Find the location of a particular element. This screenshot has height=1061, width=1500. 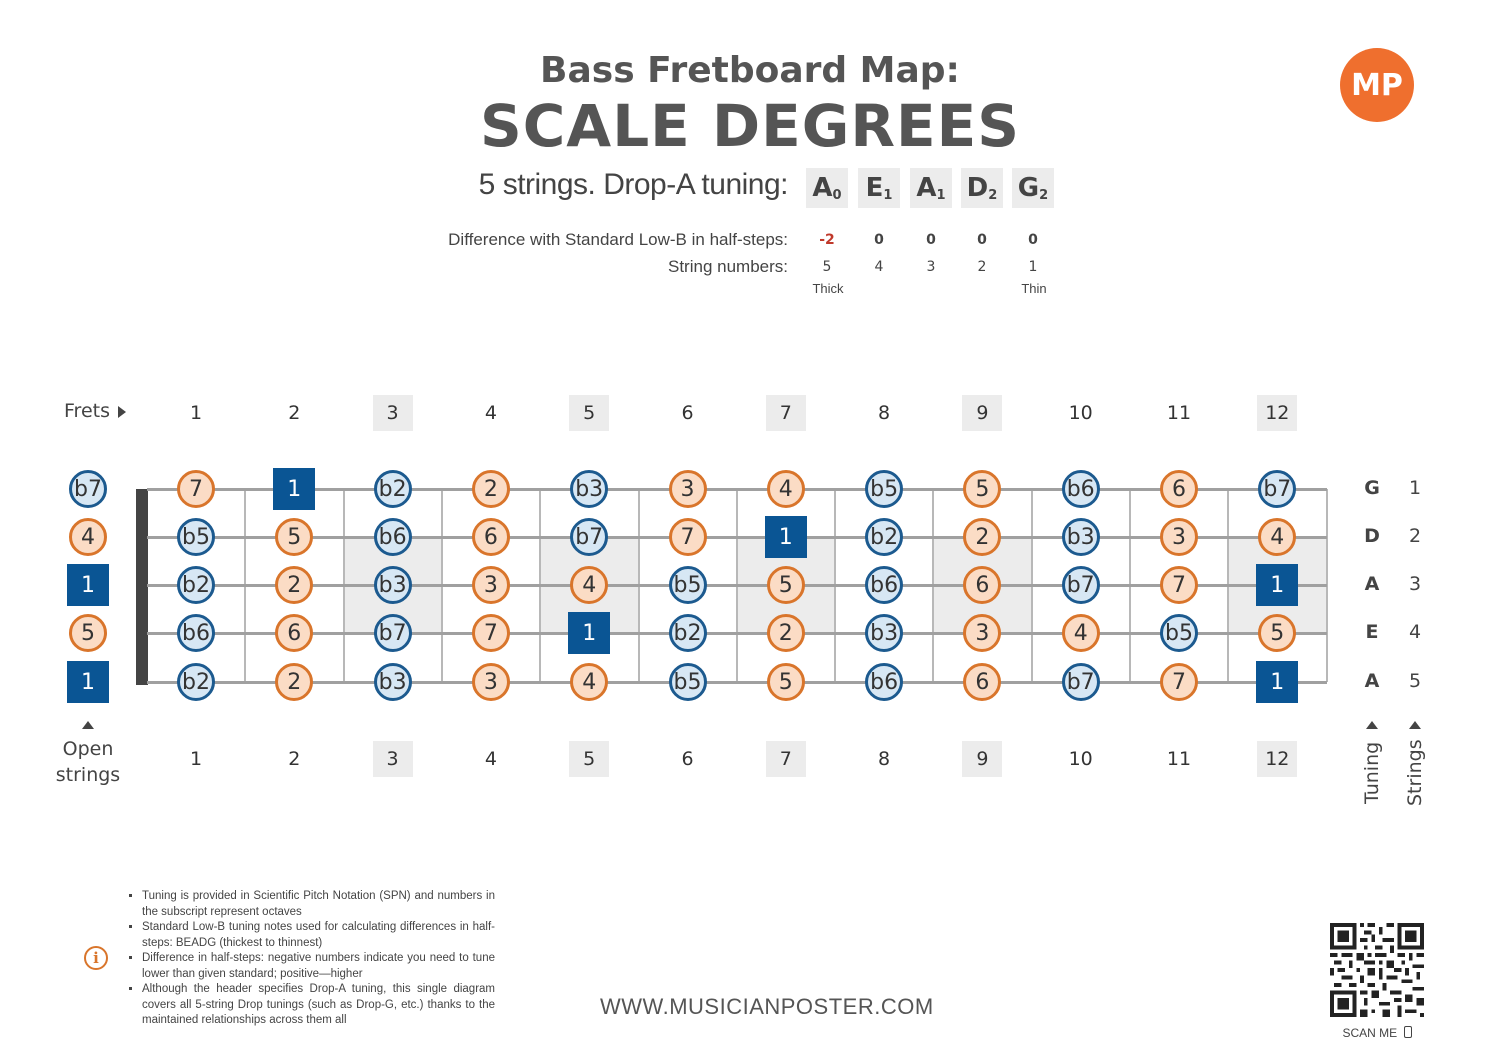

qr-code is located at coordinates (1377, 970).